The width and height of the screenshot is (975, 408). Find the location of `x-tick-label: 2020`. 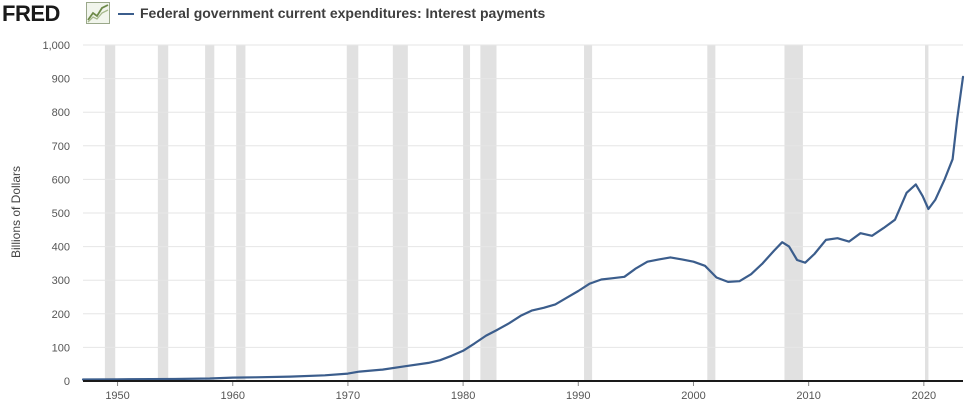

x-tick-label: 2020 is located at coordinates (924, 396).